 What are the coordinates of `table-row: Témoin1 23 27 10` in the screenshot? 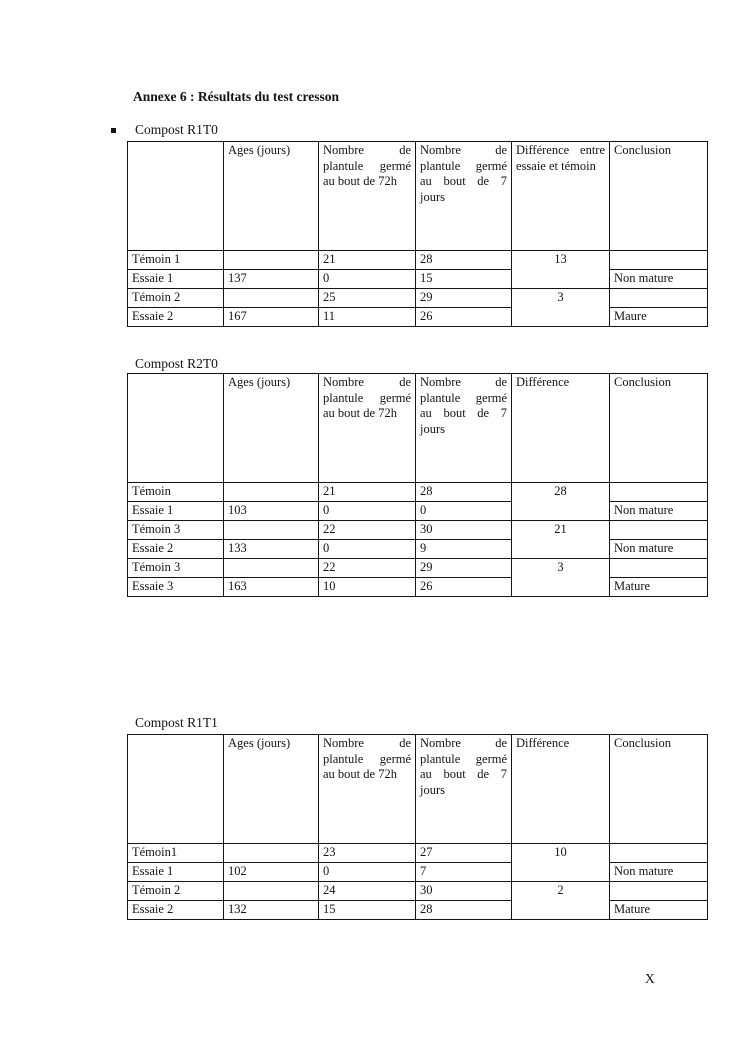 It's located at (417, 862).